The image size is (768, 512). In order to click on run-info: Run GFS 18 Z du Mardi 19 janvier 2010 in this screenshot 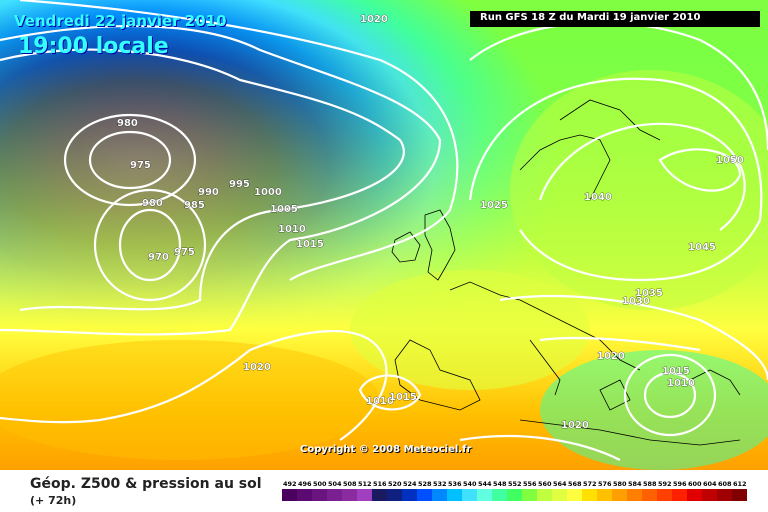, I will do `click(590, 17)`.